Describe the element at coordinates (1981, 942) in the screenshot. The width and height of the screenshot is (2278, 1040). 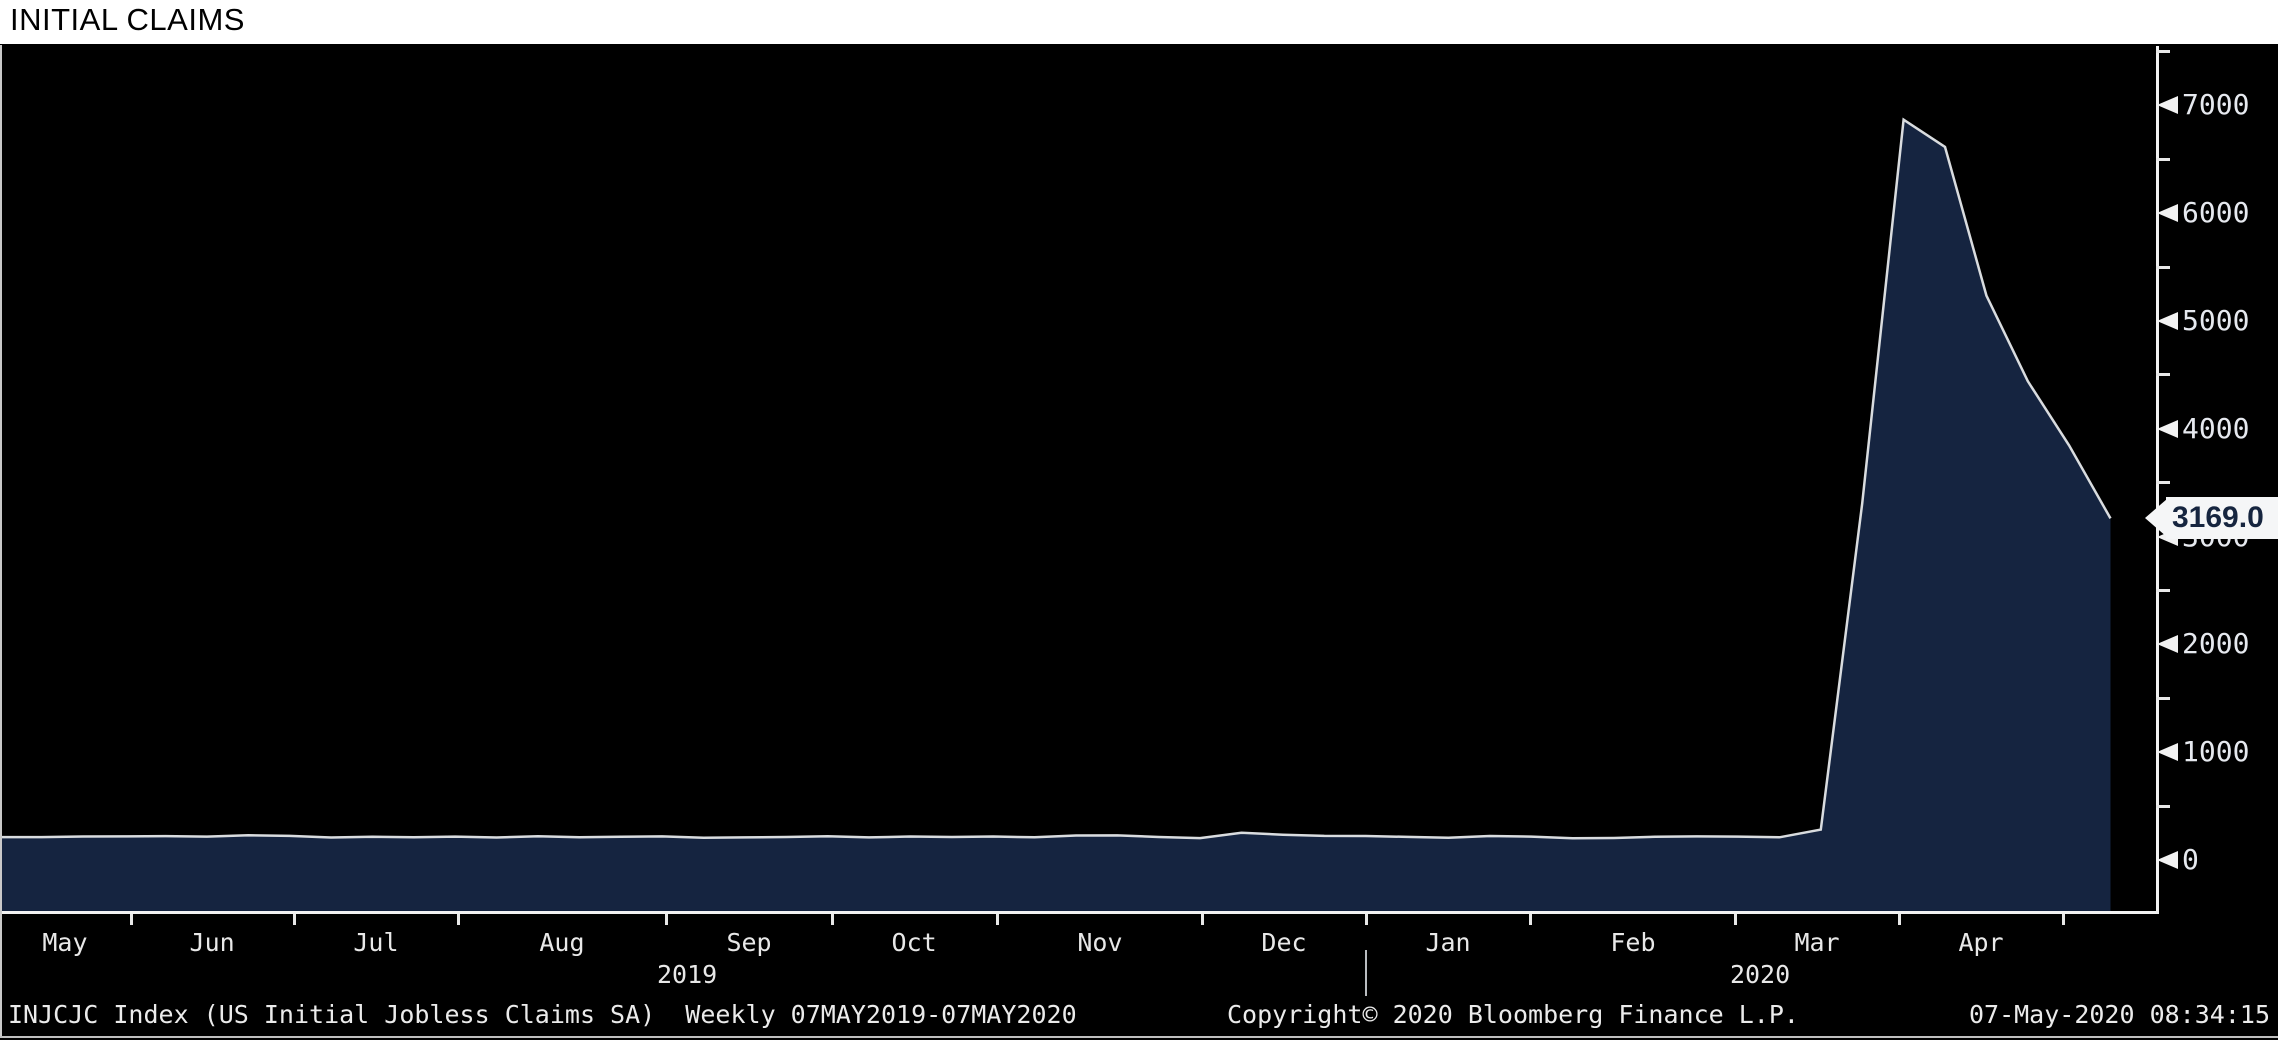
I see `x-month-label: Apr` at that location.